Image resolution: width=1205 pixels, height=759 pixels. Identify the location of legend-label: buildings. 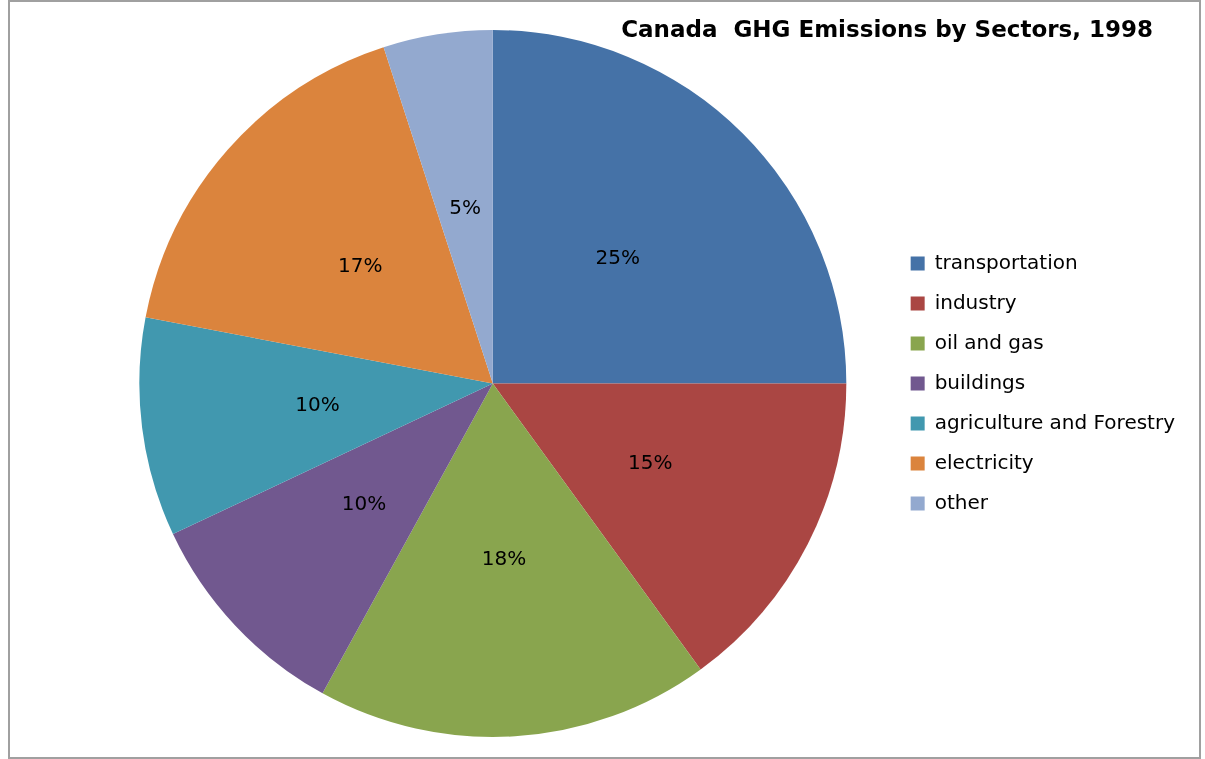
(980, 381).